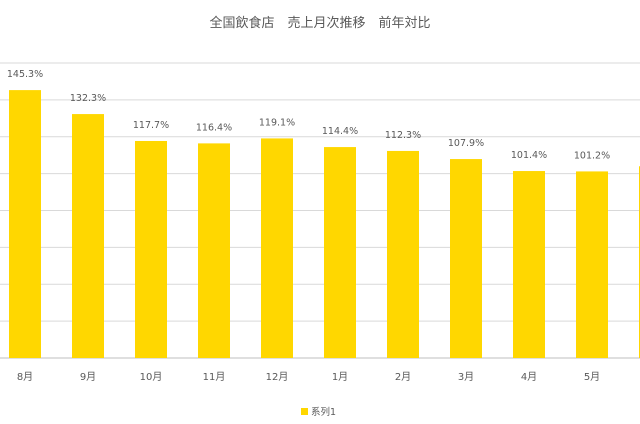 The width and height of the screenshot is (640, 424). Describe the element at coordinates (214, 377) in the screenshot. I see `x-tick-label: 11月` at that location.